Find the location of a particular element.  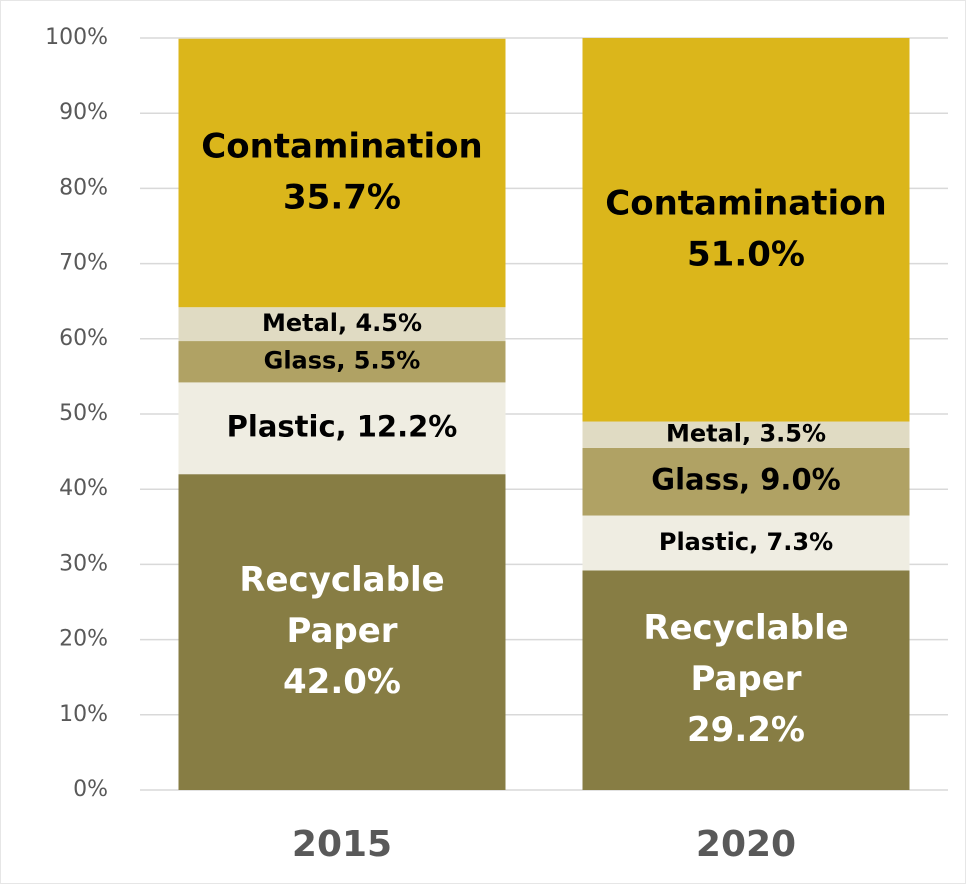

data-label: Contamination 35.7% is located at coordinates (341, 171).